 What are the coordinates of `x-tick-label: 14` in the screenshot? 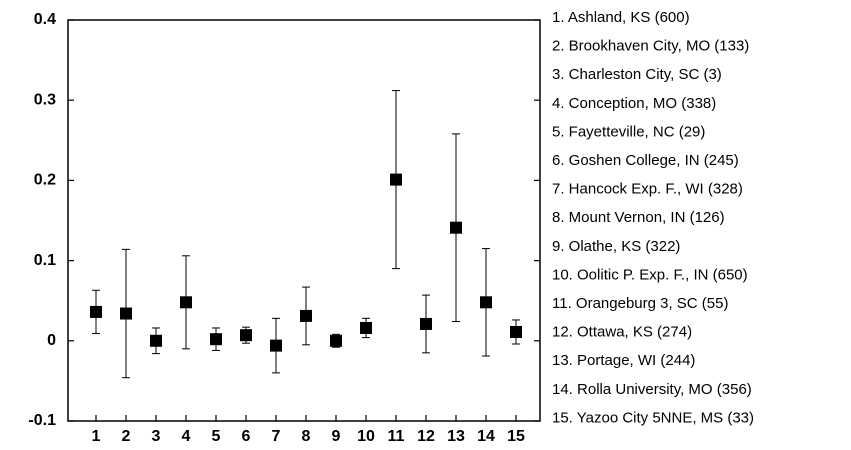 It's located at (486, 436).